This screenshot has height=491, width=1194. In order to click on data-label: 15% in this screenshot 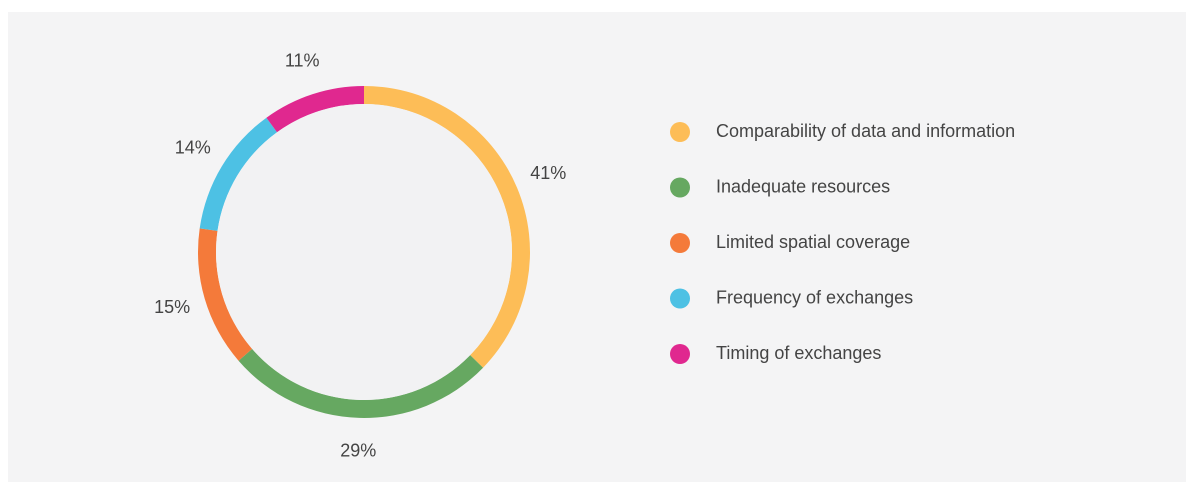, I will do `click(172, 307)`.